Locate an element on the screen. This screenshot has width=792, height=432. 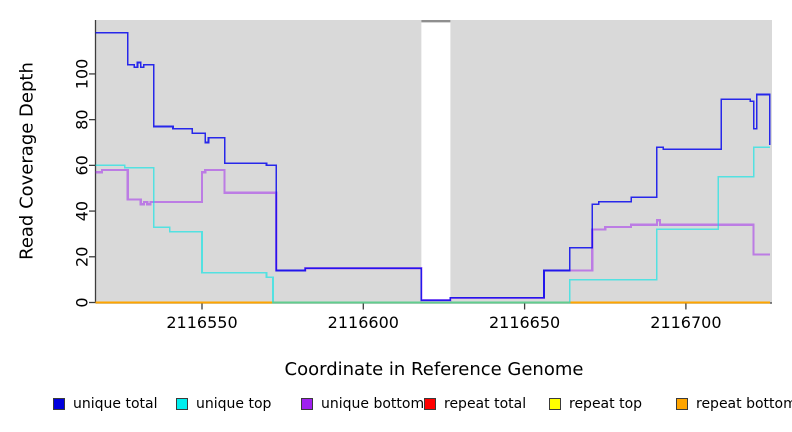
coverage-gap-band is located at coordinates (436, 161).